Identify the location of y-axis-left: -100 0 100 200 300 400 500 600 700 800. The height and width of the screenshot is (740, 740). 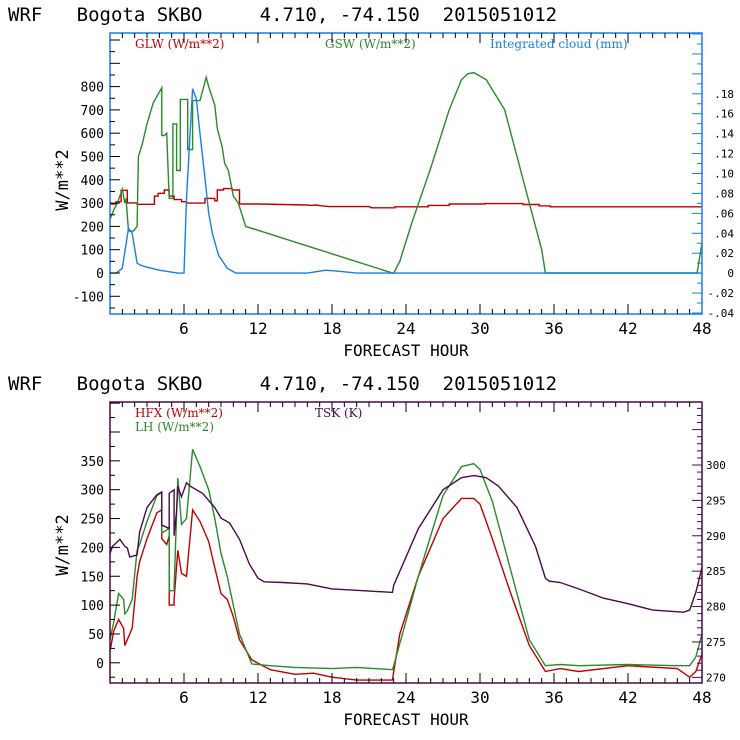
(96, 174).